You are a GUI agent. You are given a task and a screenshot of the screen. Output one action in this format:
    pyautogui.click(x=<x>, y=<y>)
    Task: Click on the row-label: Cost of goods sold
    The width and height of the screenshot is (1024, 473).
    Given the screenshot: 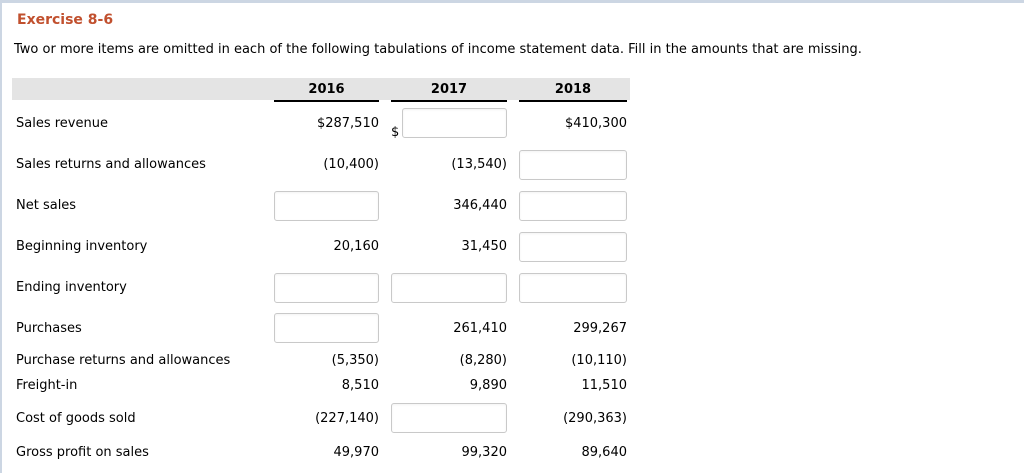 What is the action you would take?
    pyautogui.click(x=76, y=418)
    